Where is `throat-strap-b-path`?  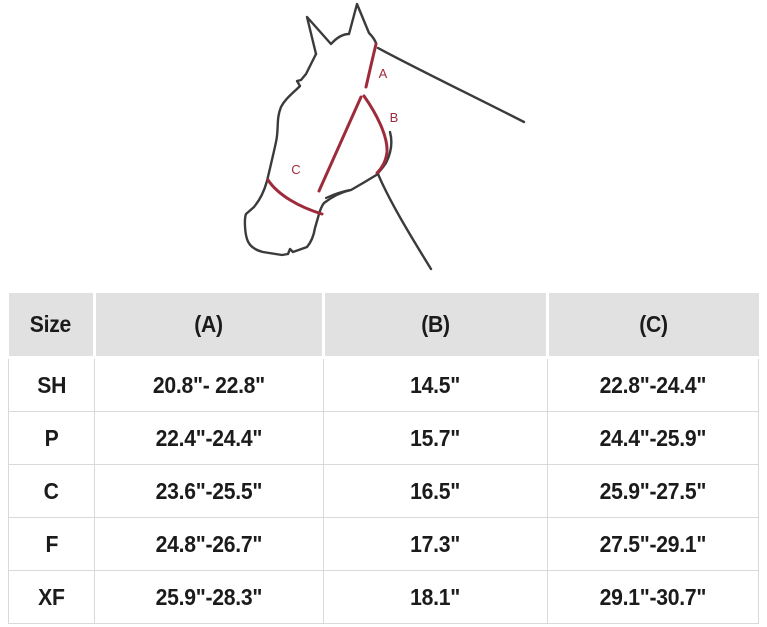 throat-strap-b-path is located at coordinates (375, 134).